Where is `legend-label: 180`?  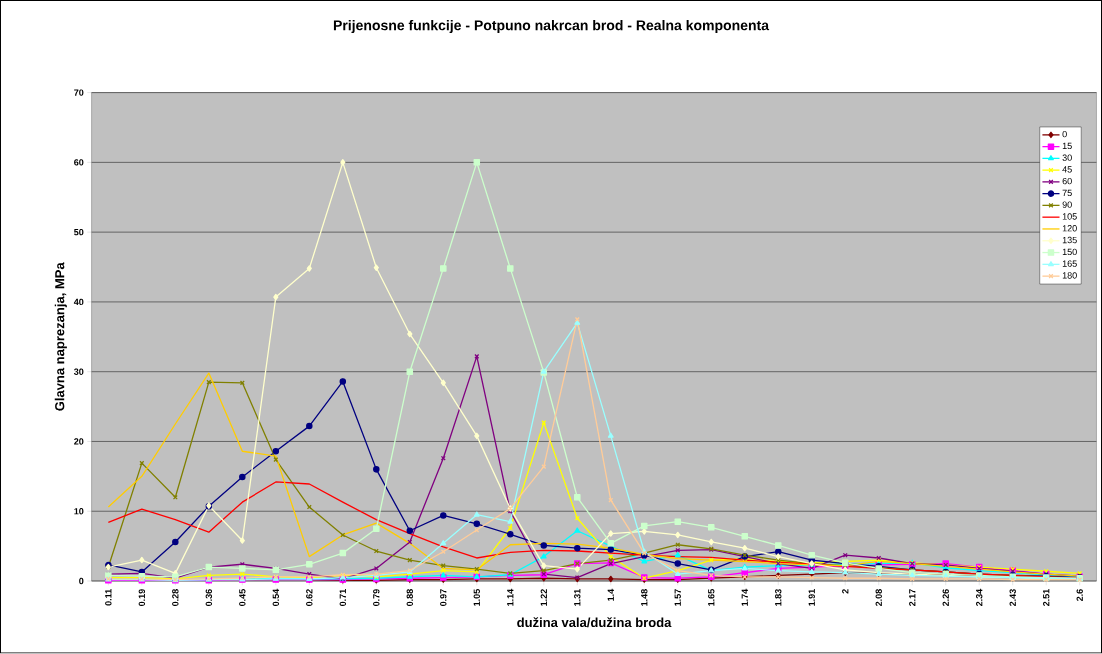 legend-label: 180 is located at coordinates (1069, 275).